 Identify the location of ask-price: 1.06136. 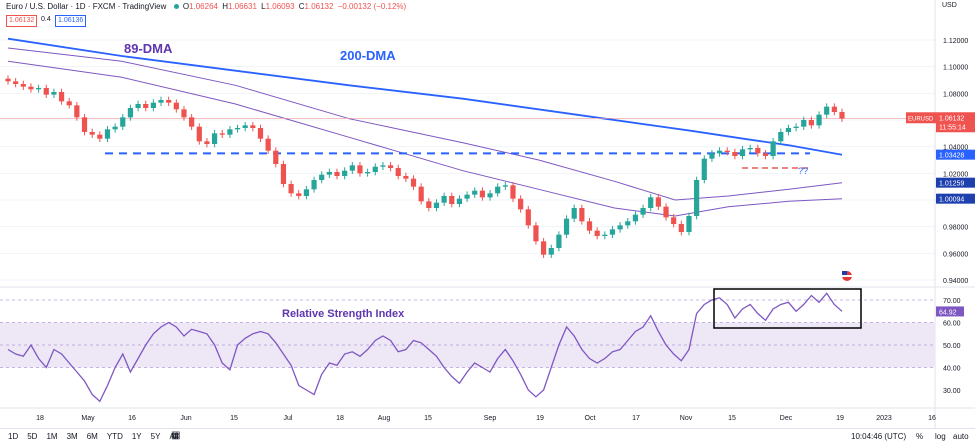
(71, 21).